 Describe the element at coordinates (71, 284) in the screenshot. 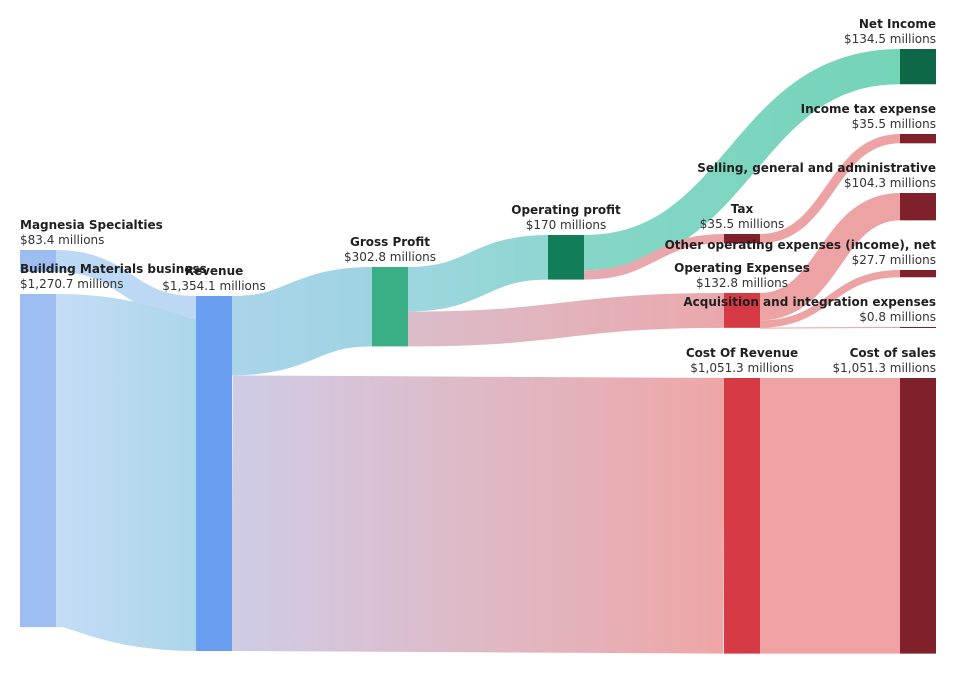

I see `node-value-building: $1,270.7 millions` at that location.